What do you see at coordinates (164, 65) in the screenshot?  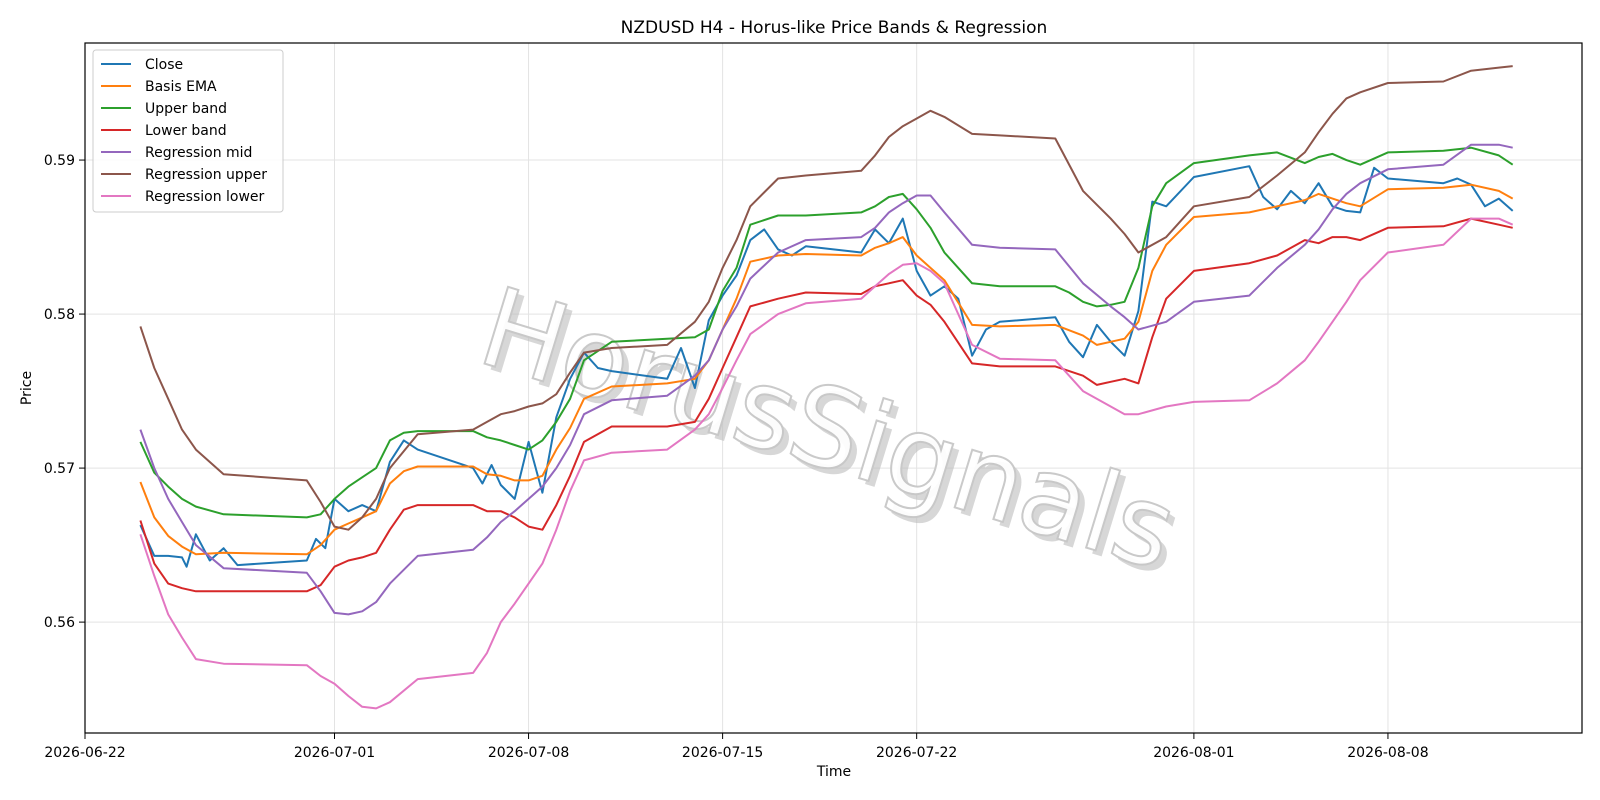 I see `legend-entry: Close` at bounding box center [164, 65].